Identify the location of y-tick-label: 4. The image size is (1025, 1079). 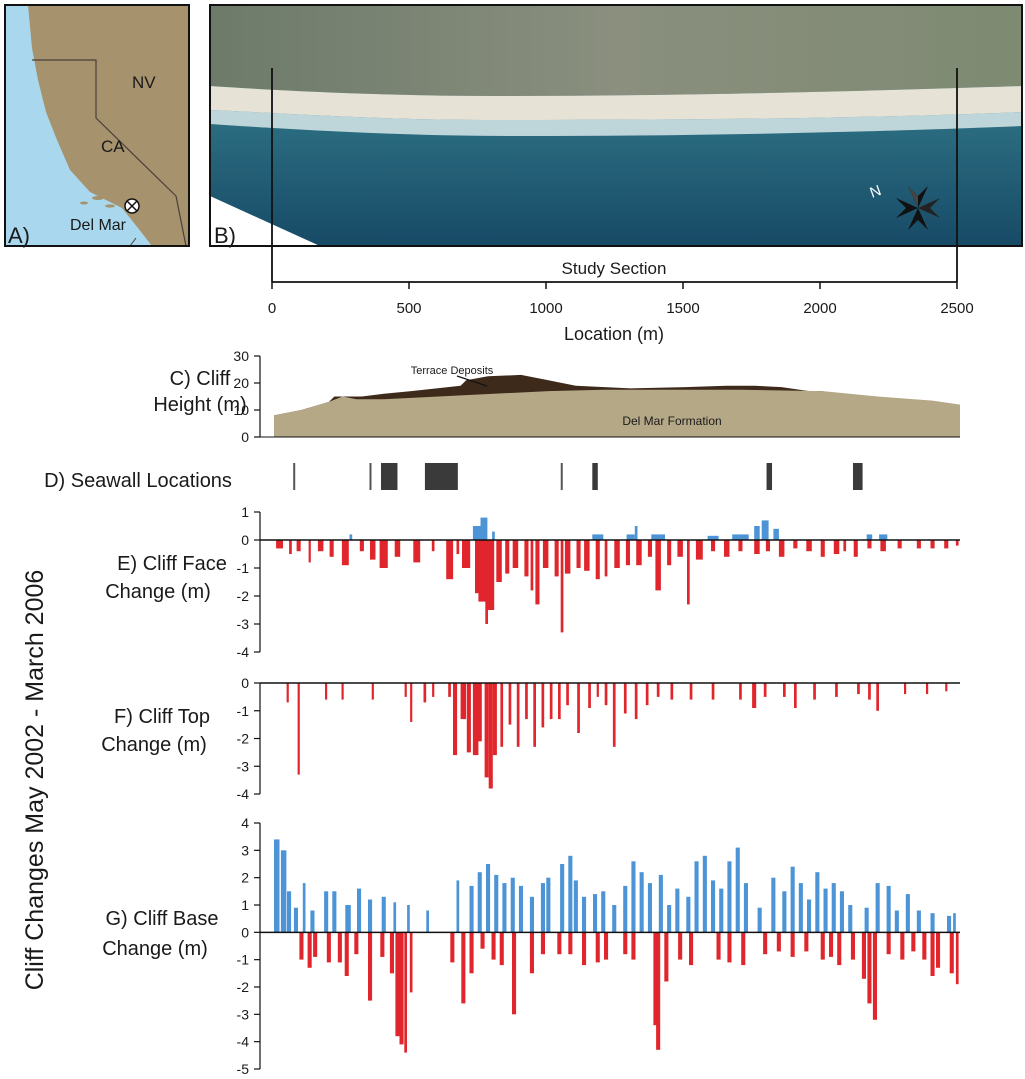
(245, 823).